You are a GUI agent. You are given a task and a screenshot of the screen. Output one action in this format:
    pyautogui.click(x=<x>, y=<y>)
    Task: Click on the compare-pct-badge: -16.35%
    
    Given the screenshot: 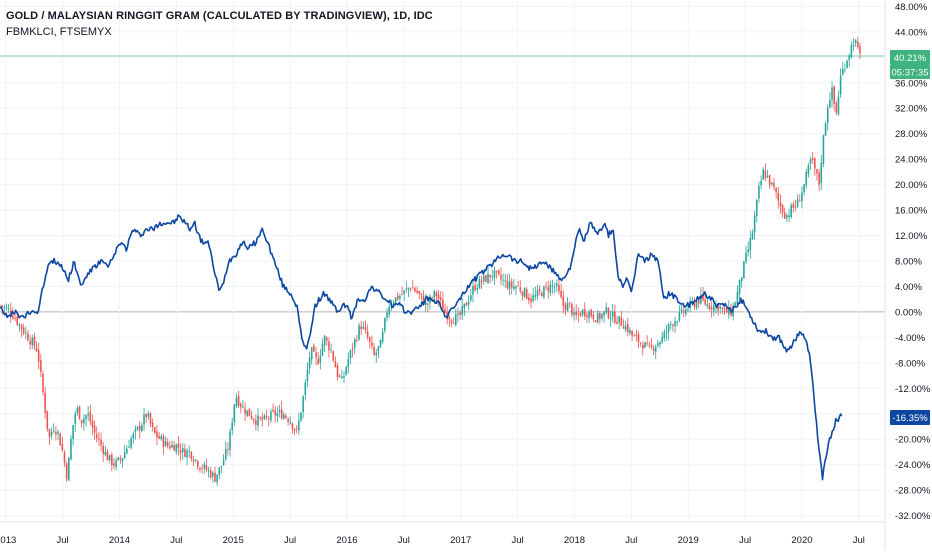 What is the action you would take?
    pyautogui.click(x=910, y=418)
    